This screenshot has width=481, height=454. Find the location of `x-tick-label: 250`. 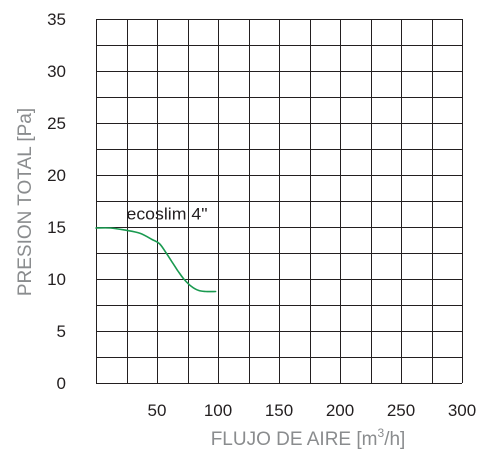

x-tick-label: 250 is located at coordinates (401, 410).